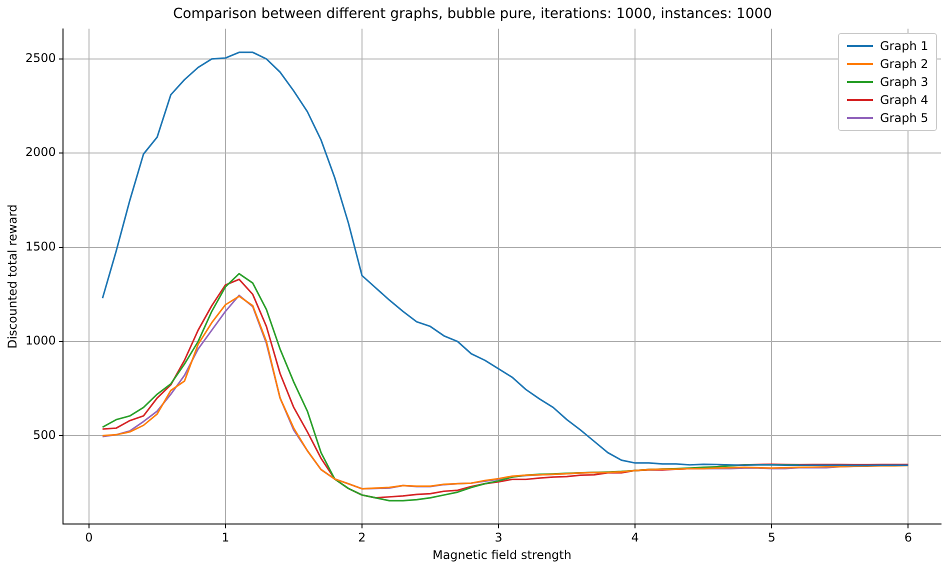 The width and height of the screenshot is (943, 565). Describe the element at coordinates (772, 537) in the screenshot. I see `x-tick-label: 5` at that location.